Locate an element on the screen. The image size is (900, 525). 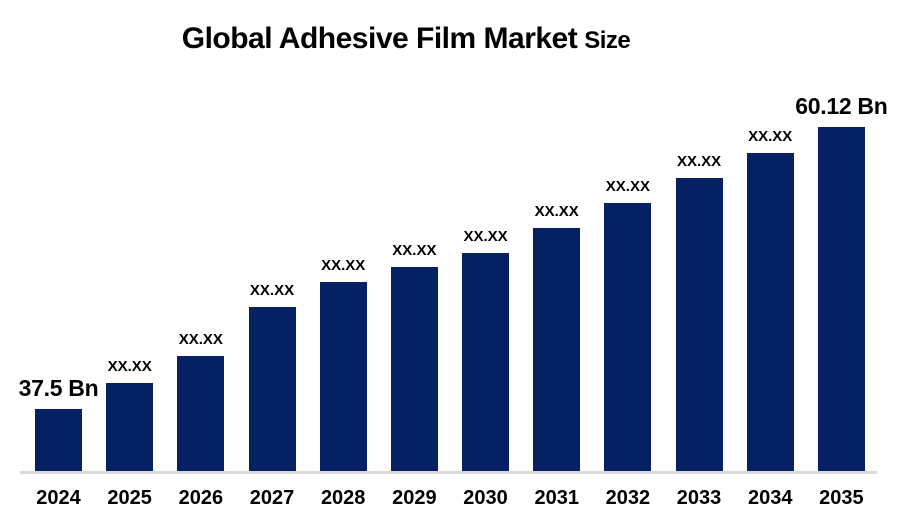
x-axis-label-text: 2024 is located at coordinates (58, 498).